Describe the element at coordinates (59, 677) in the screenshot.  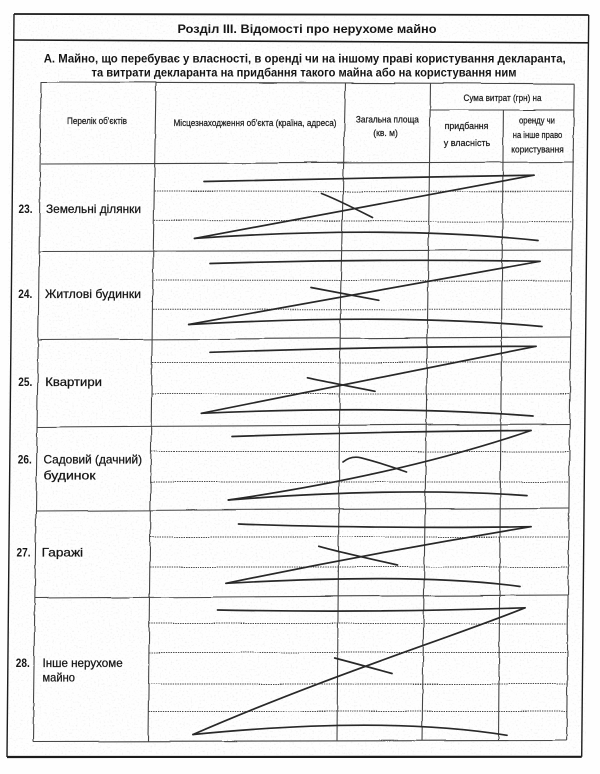
I see `svg-text: майно` at that location.